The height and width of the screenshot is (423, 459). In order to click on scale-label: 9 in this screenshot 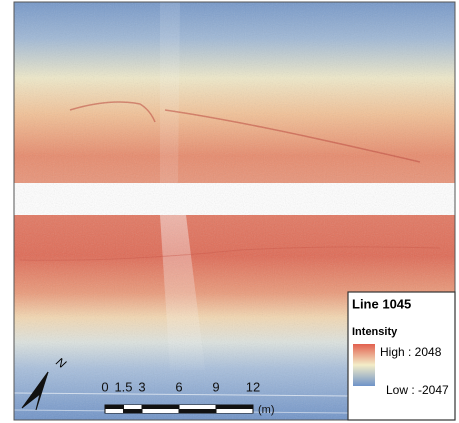, I will do `click(215, 386)`.